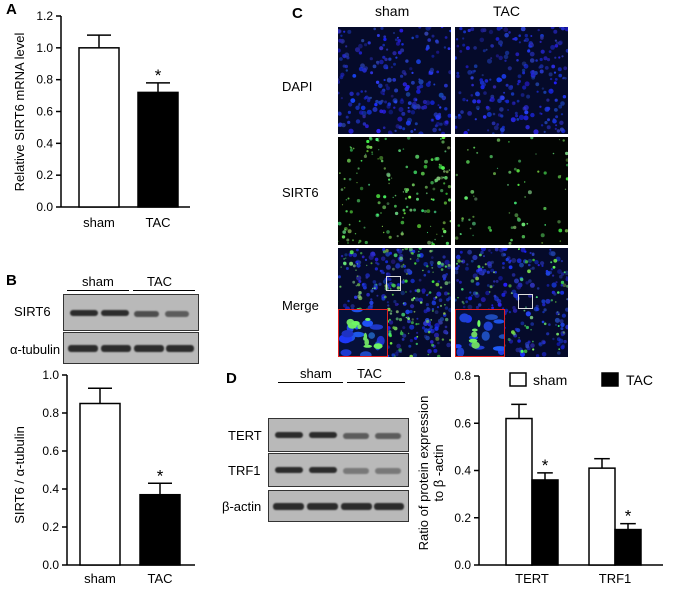 Image resolution: width=685 pixels, height=589 pixels. What do you see at coordinates (610, 379) in the screenshot?
I see `legend-swatch-tac` at bounding box center [610, 379].